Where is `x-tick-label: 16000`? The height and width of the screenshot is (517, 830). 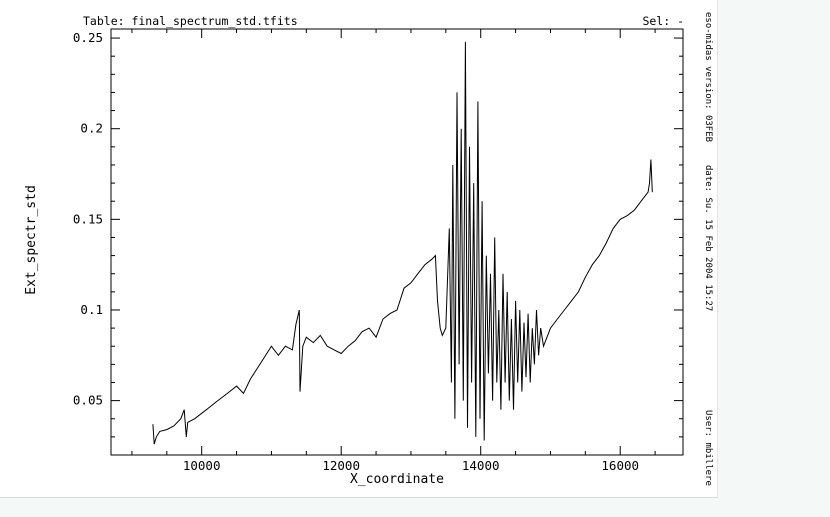 x-tick-label: 16000 is located at coordinates (620, 465).